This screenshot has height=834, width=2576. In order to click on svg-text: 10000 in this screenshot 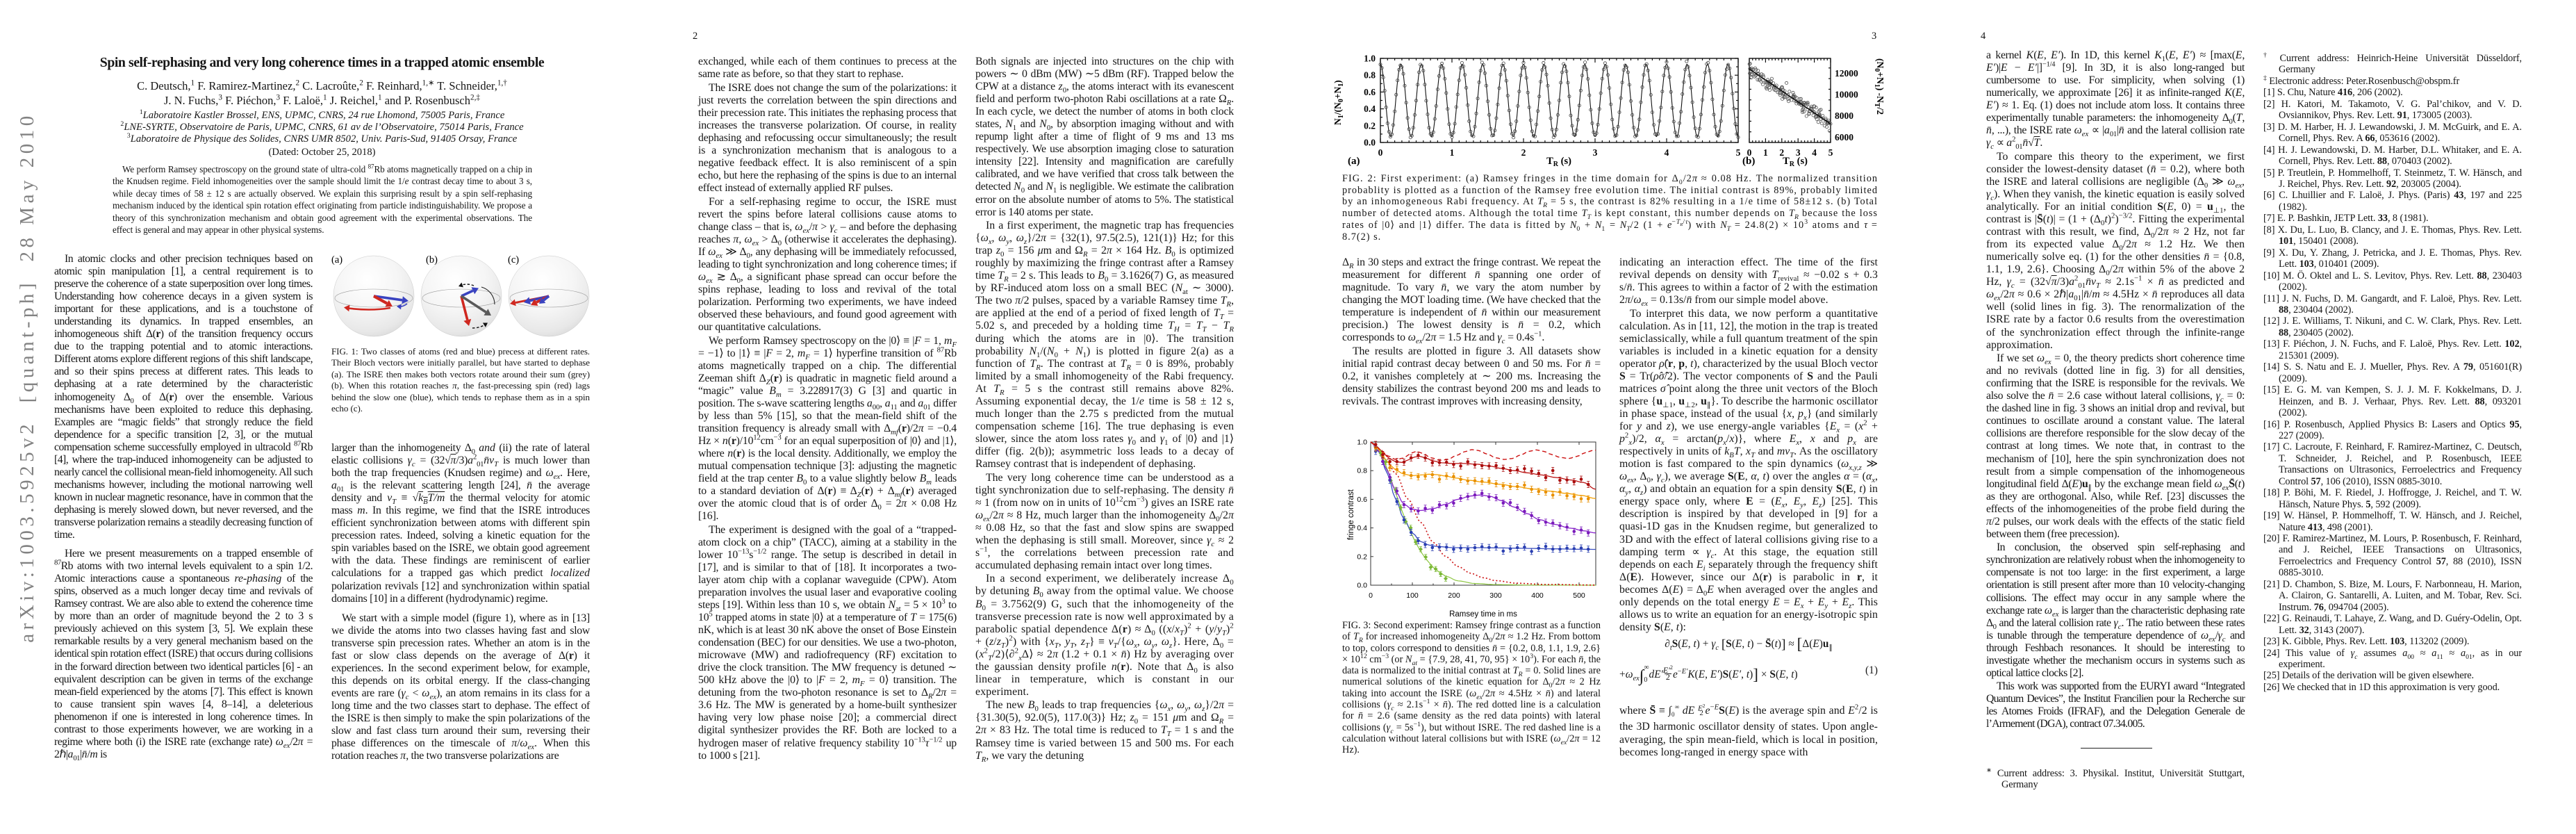, I will do `click(1847, 95)`.